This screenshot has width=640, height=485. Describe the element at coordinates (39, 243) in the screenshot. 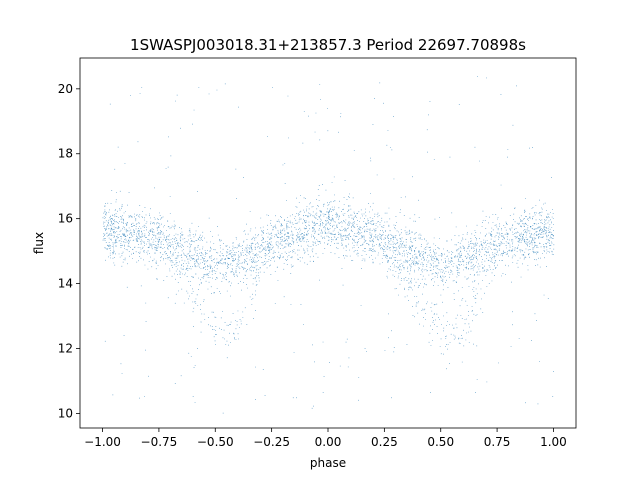

I see `y-axis-label: flux` at that location.